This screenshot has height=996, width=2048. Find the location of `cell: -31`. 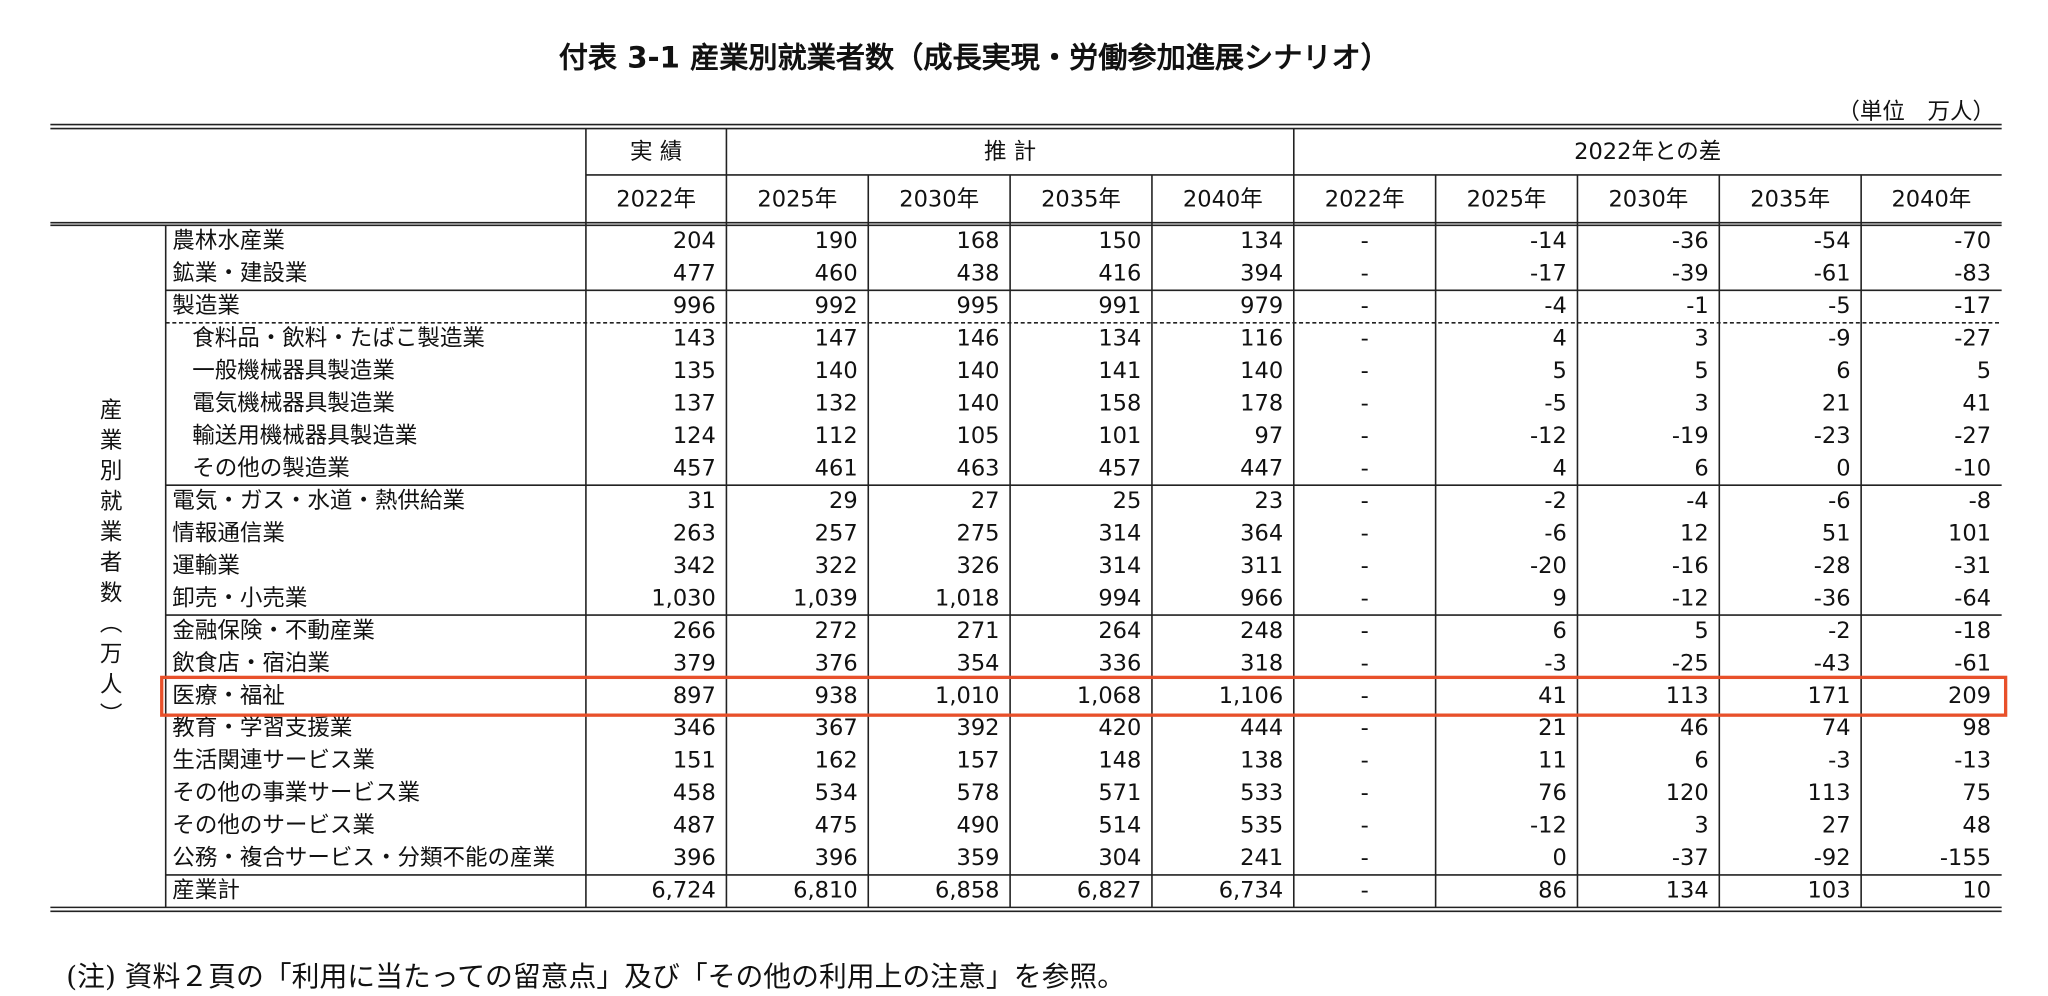

cell: -31 is located at coordinates (1972, 566).